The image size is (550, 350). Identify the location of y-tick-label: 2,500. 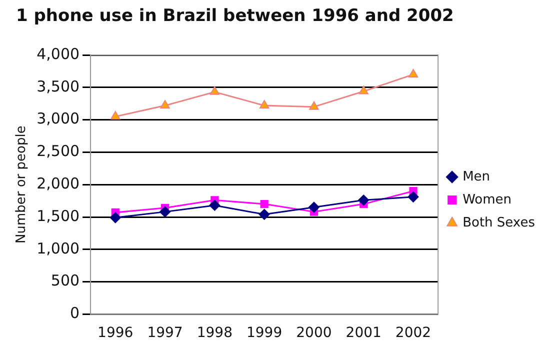
(58, 151).